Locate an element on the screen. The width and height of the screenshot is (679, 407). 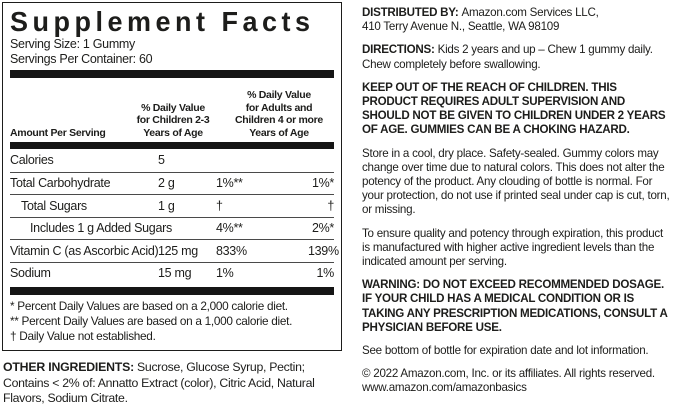
nutrient-dv-adults: 139% is located at coordinates (323, 250).